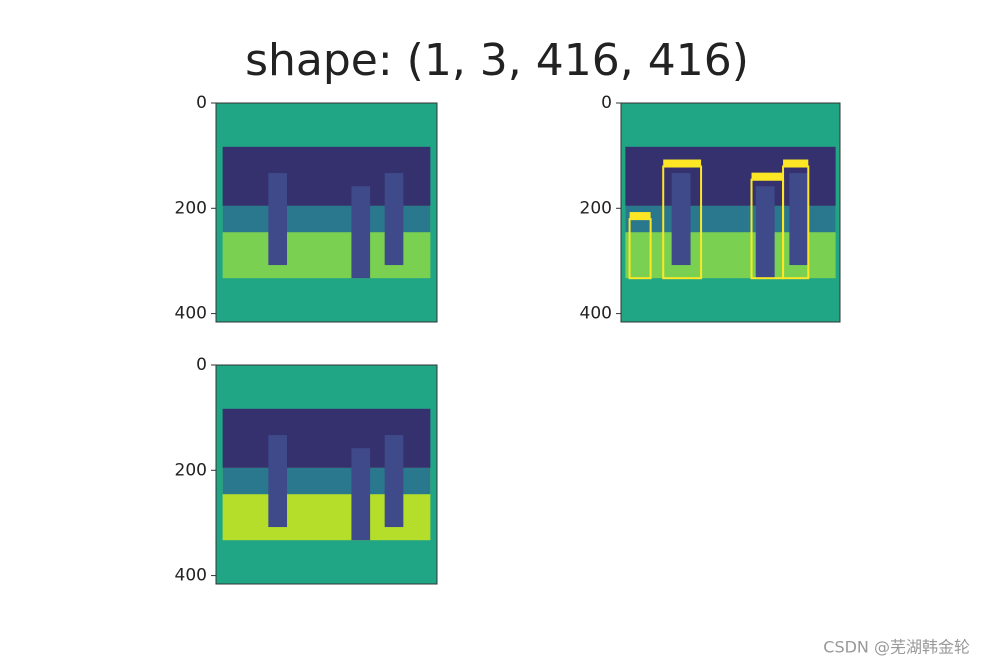  I want to click on figure-title: shape: (1, 3, 416, 416), so click(497, 60).